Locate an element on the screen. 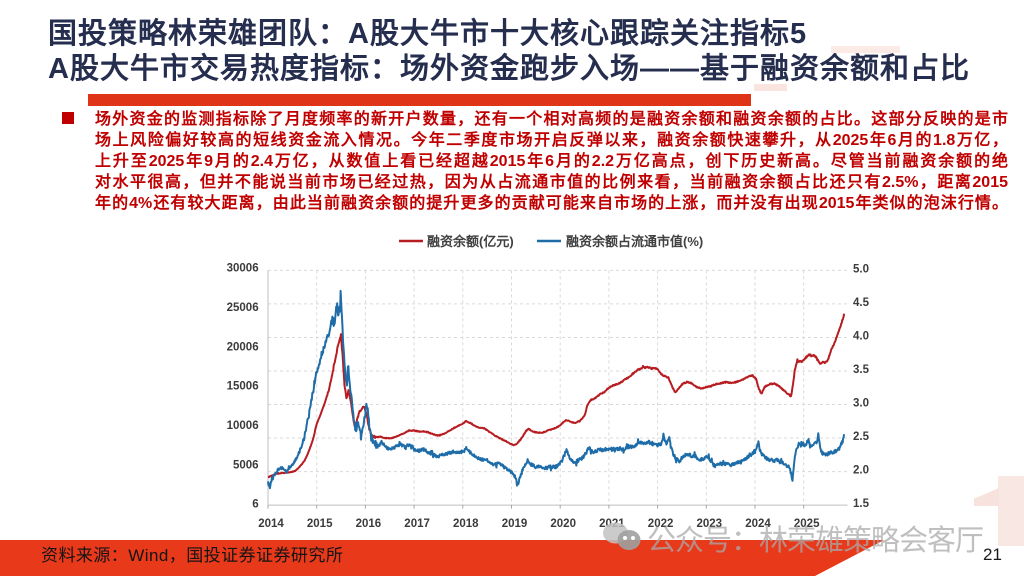  svg-text: 2022 is located at coordinates (661, 524).